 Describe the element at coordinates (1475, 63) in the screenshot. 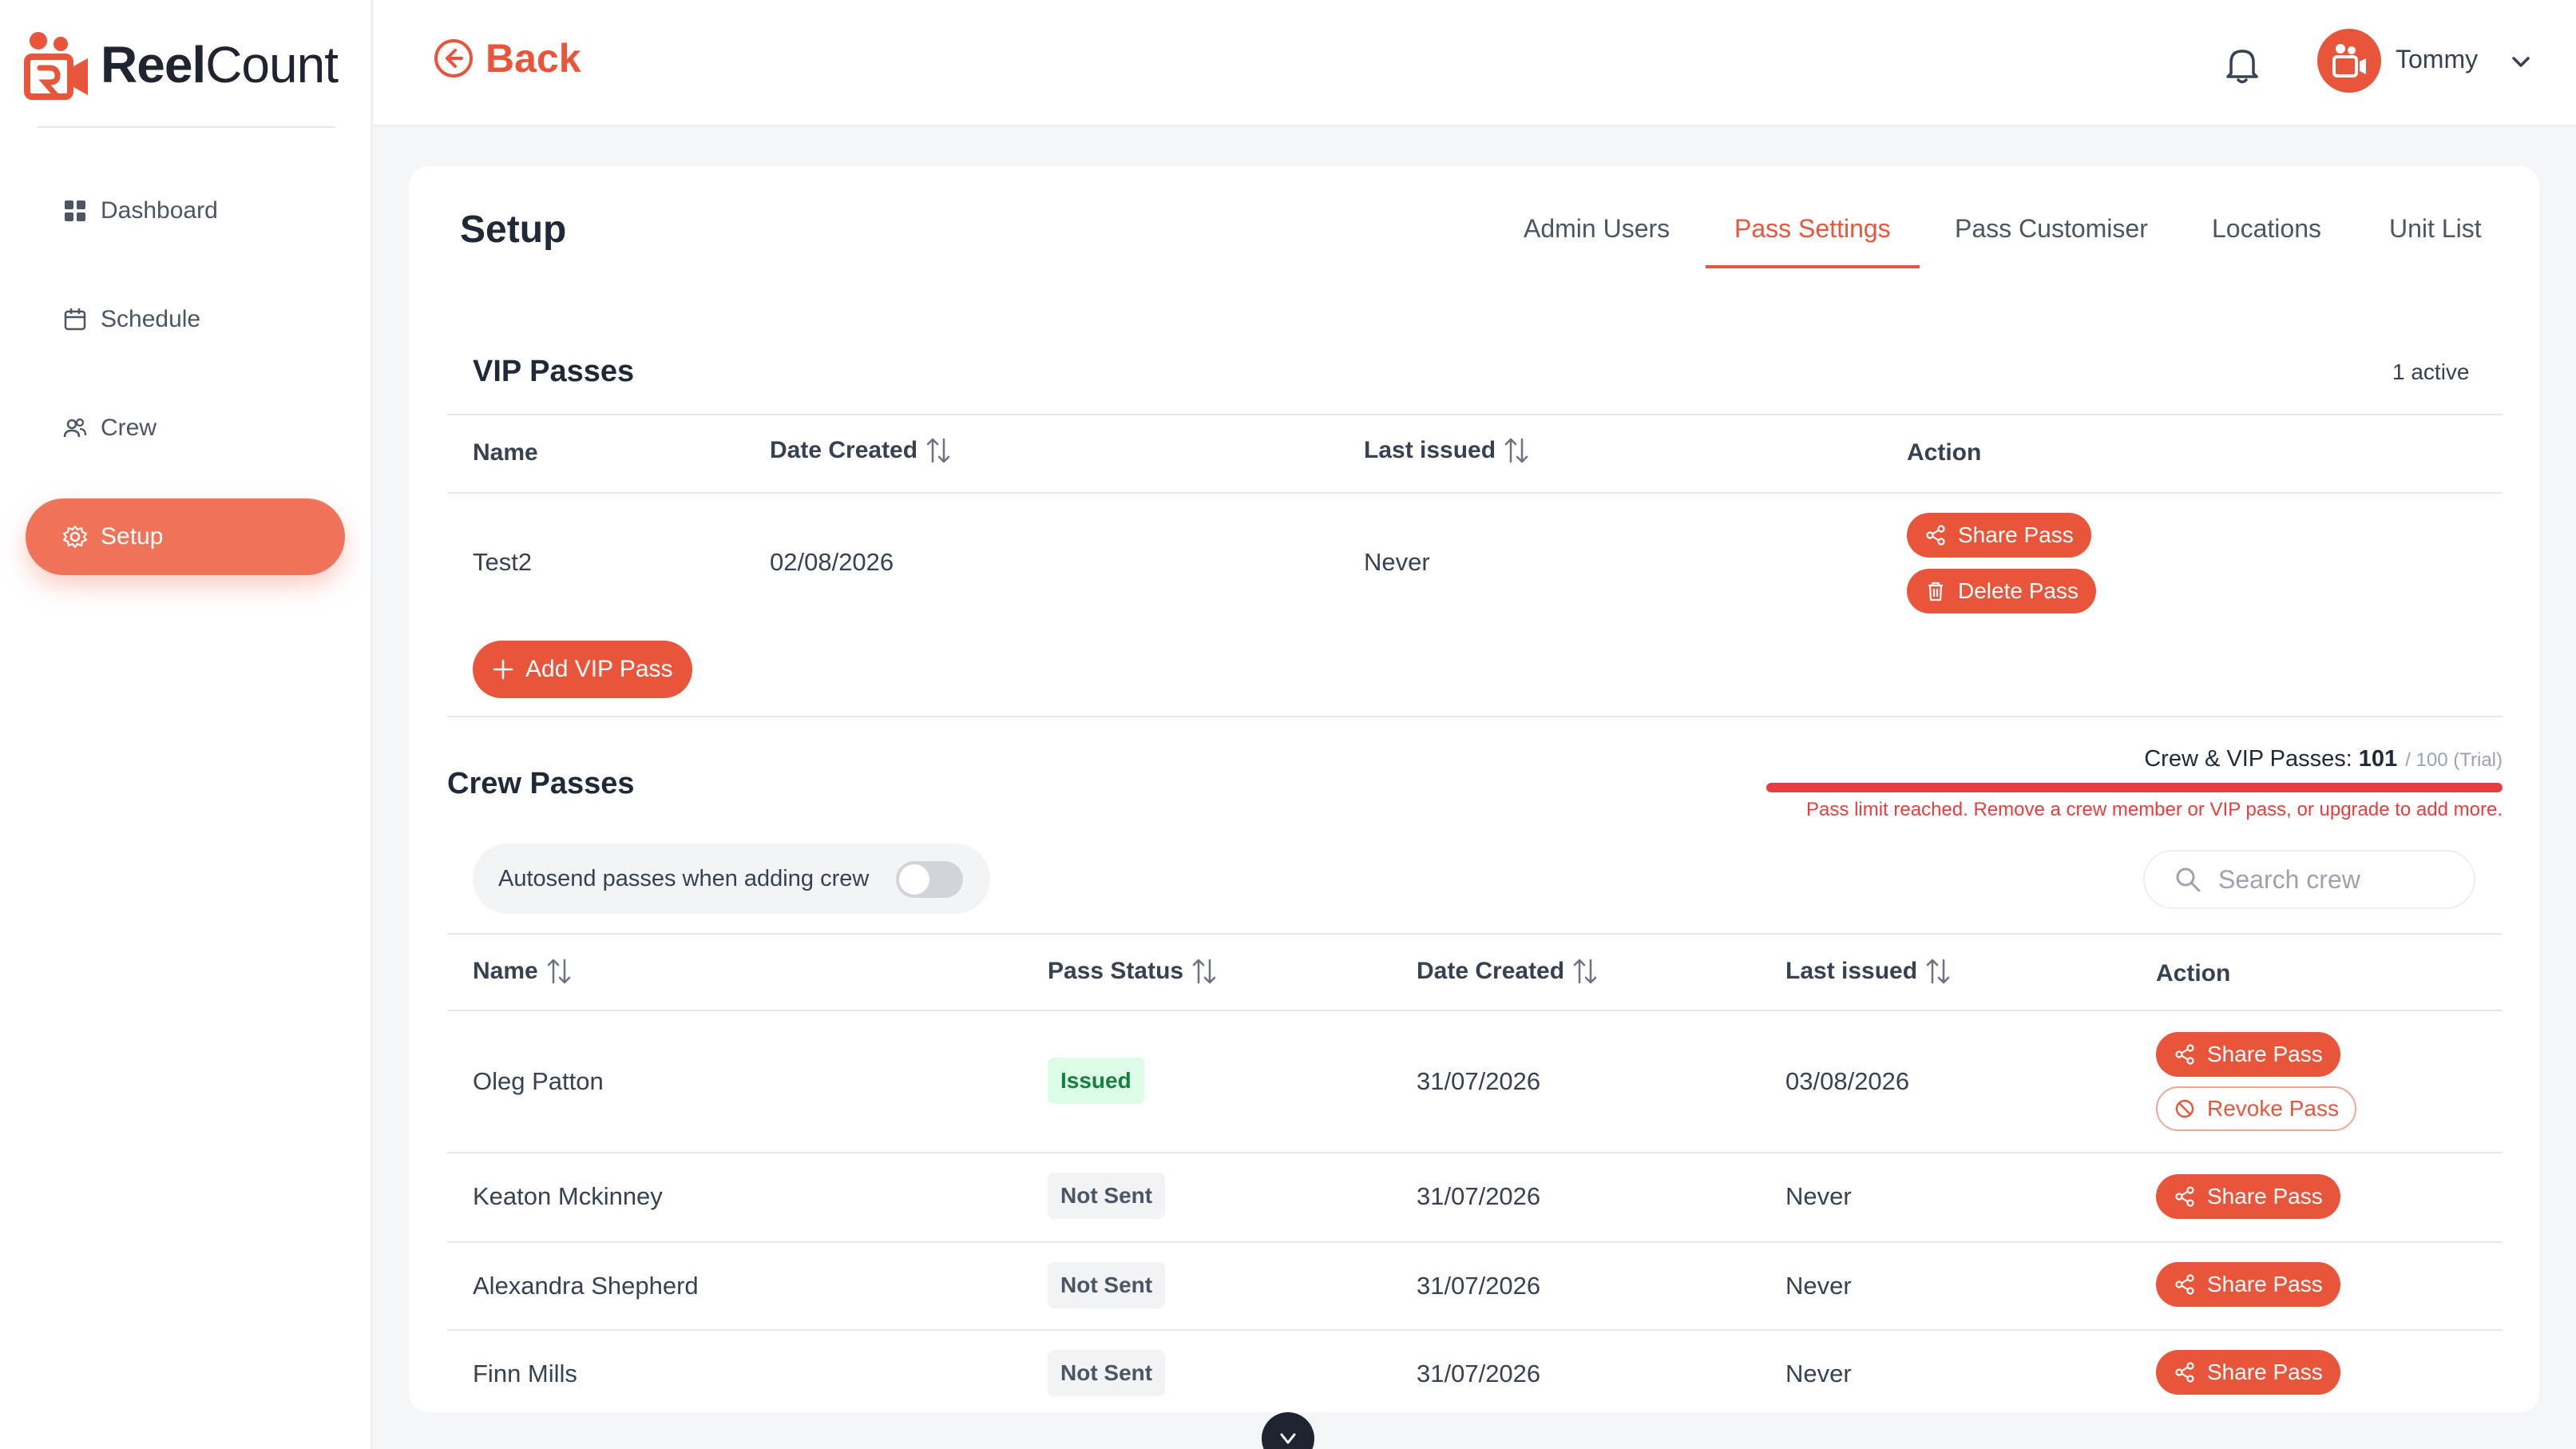

I see `topbar: Back Tommy` at that location.